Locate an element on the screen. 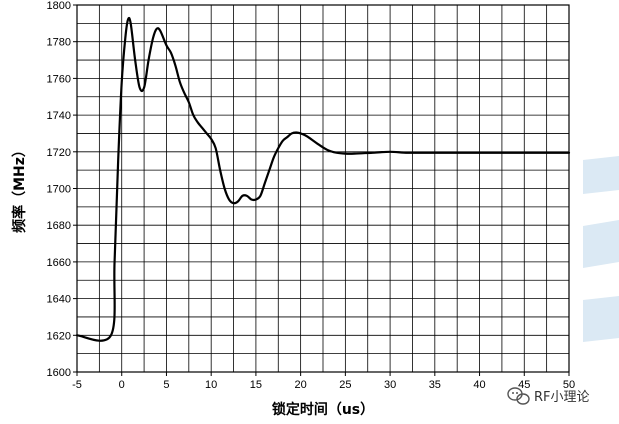  y-tick-label: 1760 is located at coordinates (59, 79).